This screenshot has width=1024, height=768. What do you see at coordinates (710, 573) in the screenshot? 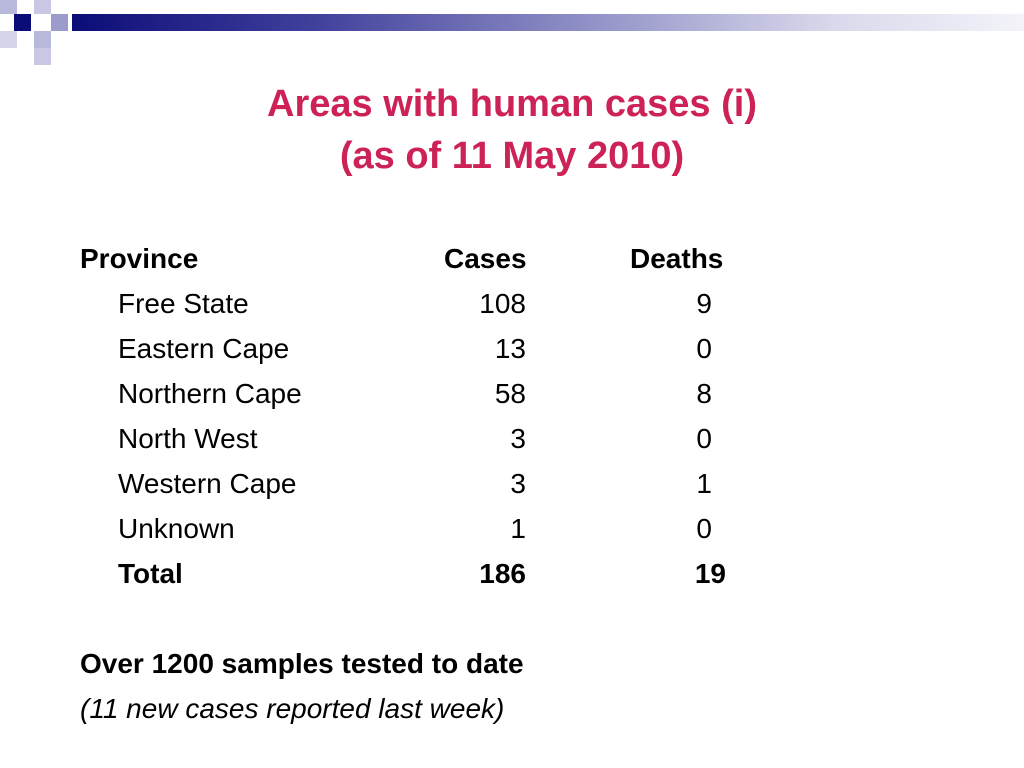
I see `total-deaths: 19` at bounding box center [710, 573].